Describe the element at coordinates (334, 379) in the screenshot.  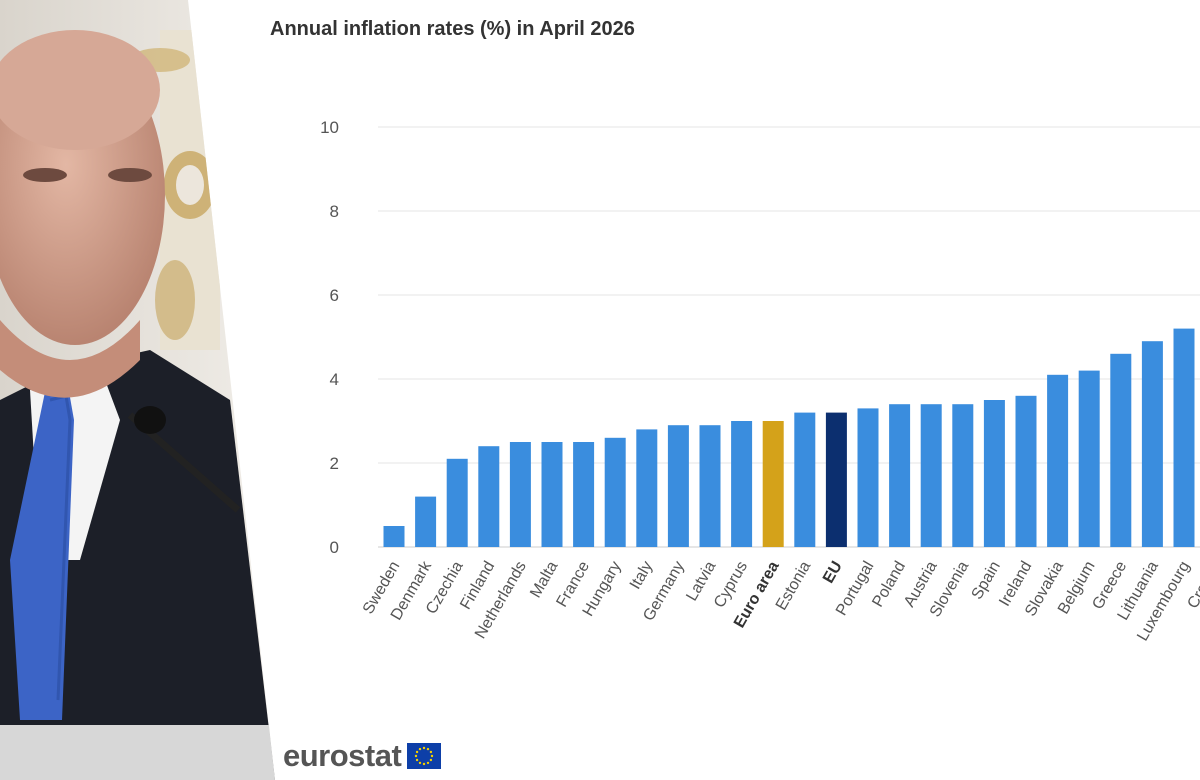
I see `y-tick-label: 4` at that location.